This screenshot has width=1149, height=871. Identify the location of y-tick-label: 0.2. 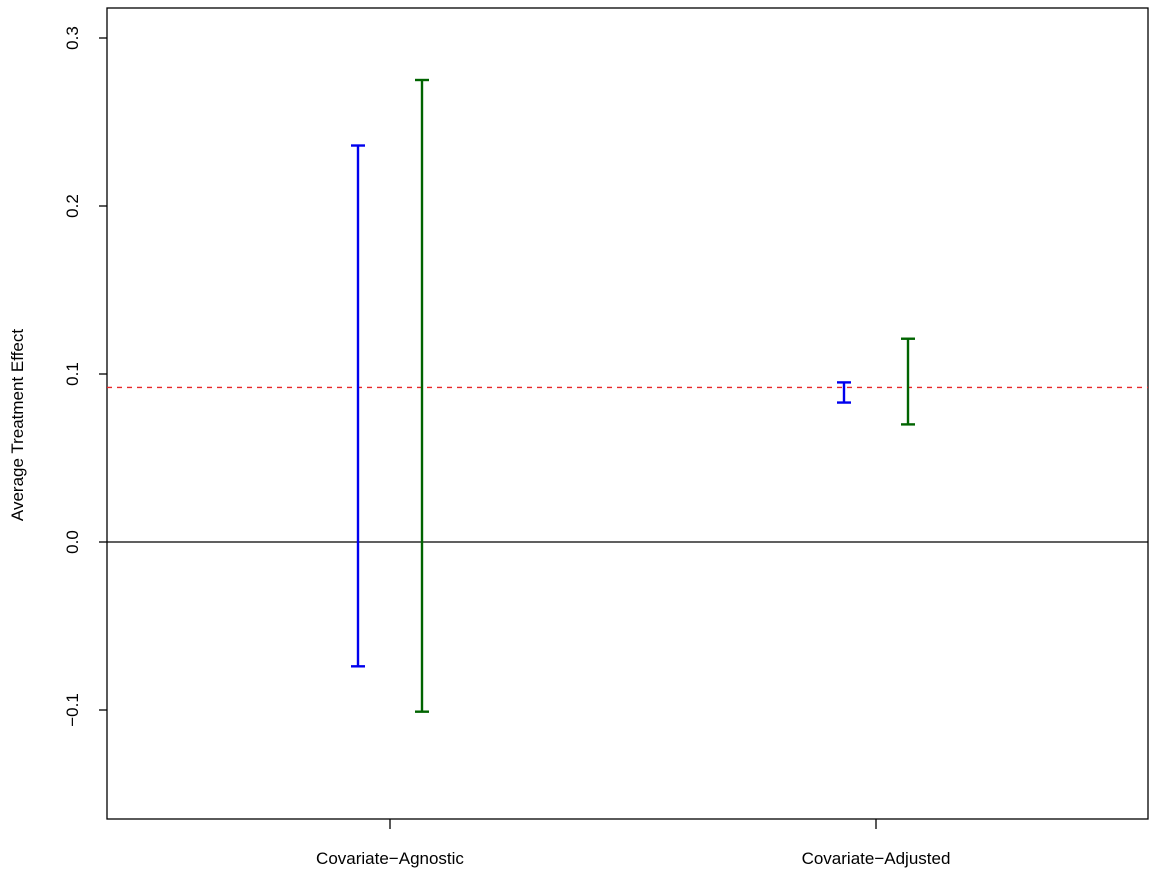
(72, 206).